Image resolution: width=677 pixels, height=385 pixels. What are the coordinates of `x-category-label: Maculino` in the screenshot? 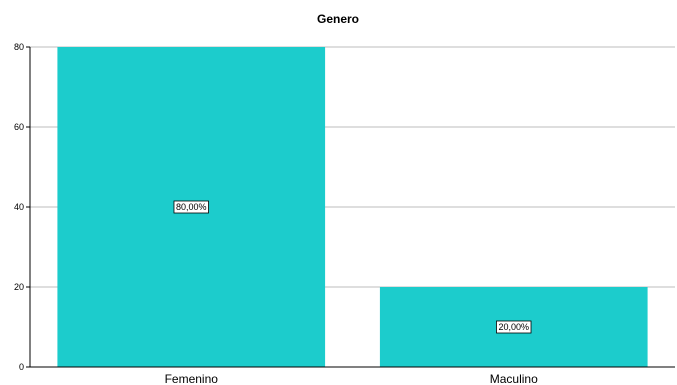 It's located at (514, 378).